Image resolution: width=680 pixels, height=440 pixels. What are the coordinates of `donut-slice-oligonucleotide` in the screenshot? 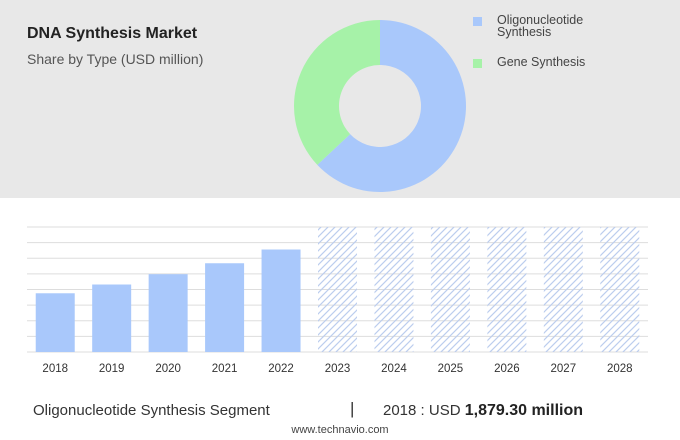 It's located at (391, 106).